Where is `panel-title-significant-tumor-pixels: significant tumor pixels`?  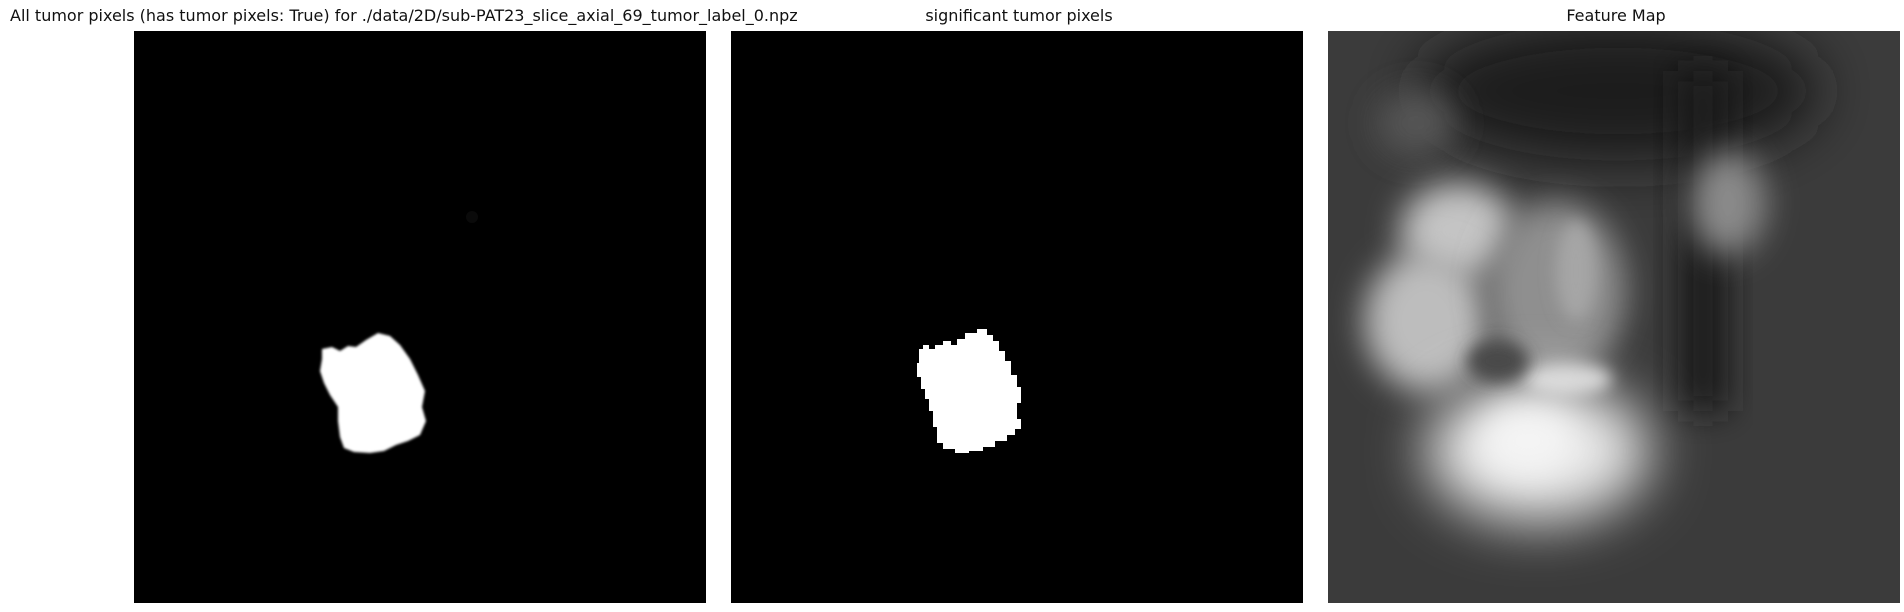
panel-title-significant-tumor-pixels: significant tumor pixels is located at coordinates (1019, 15).